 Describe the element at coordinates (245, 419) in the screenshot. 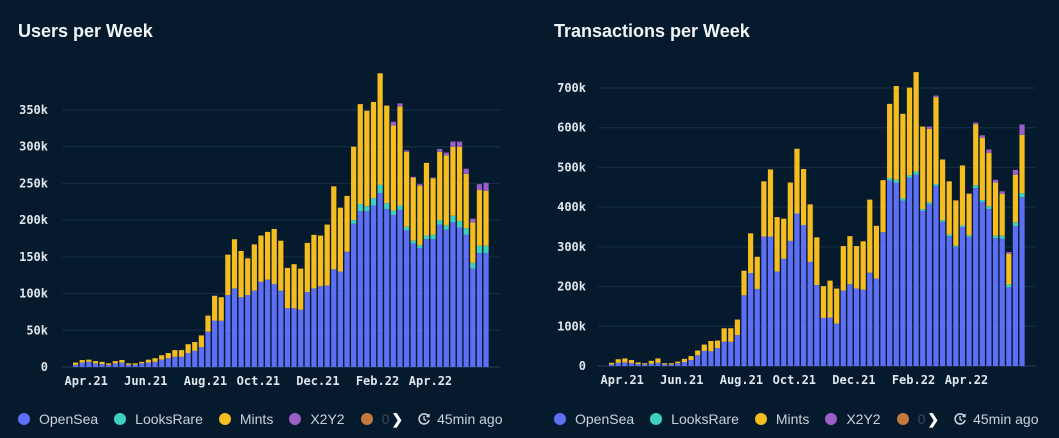

I see `legend-item-mints: Mints` at that location.